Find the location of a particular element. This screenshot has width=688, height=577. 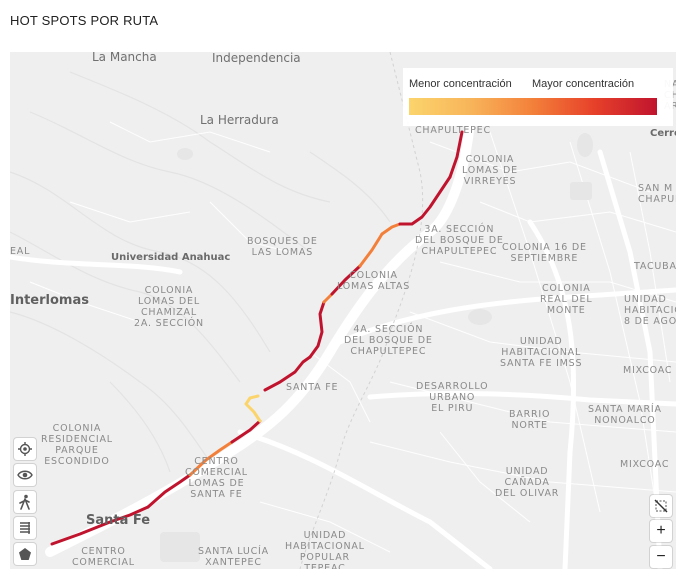

label-mixcoac: MIXCOAC is located at coordinates (648, 370).